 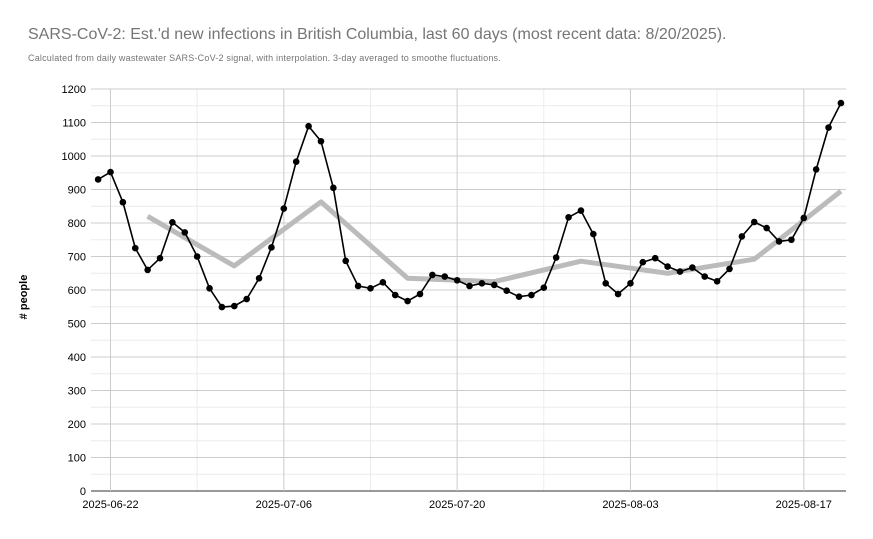 What do you see at coordinates (77, 425) in the screenshot?
I see `y-tick-label: 200` at bounding box center [77, 425].